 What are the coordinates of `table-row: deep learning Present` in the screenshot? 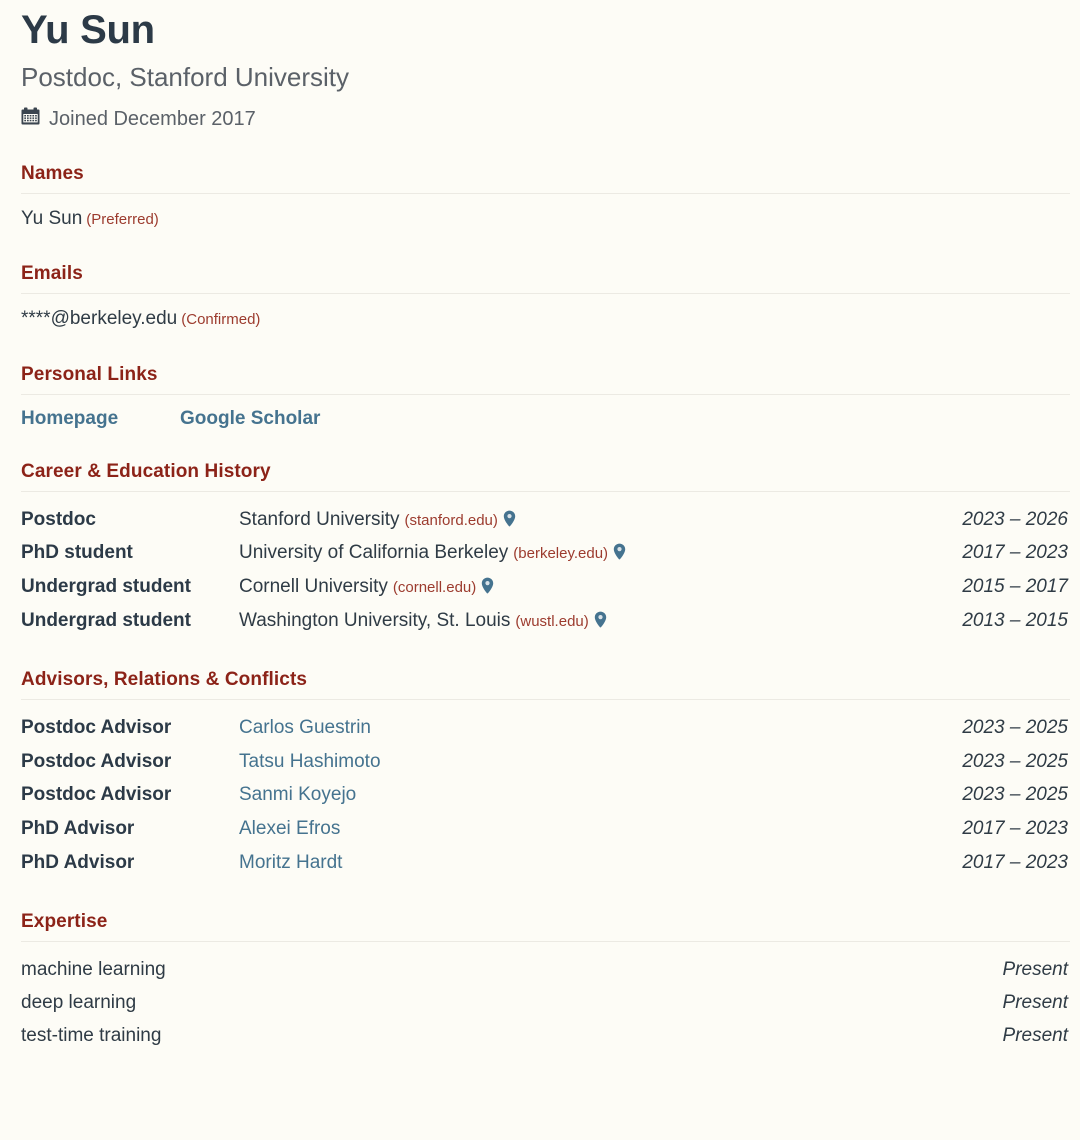 It's located at (545, 1002).